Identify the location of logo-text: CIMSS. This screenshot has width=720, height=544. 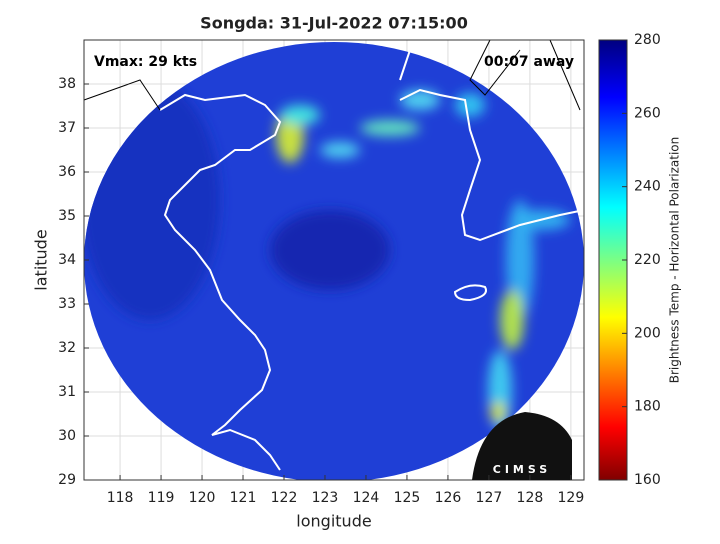
(522, 469).